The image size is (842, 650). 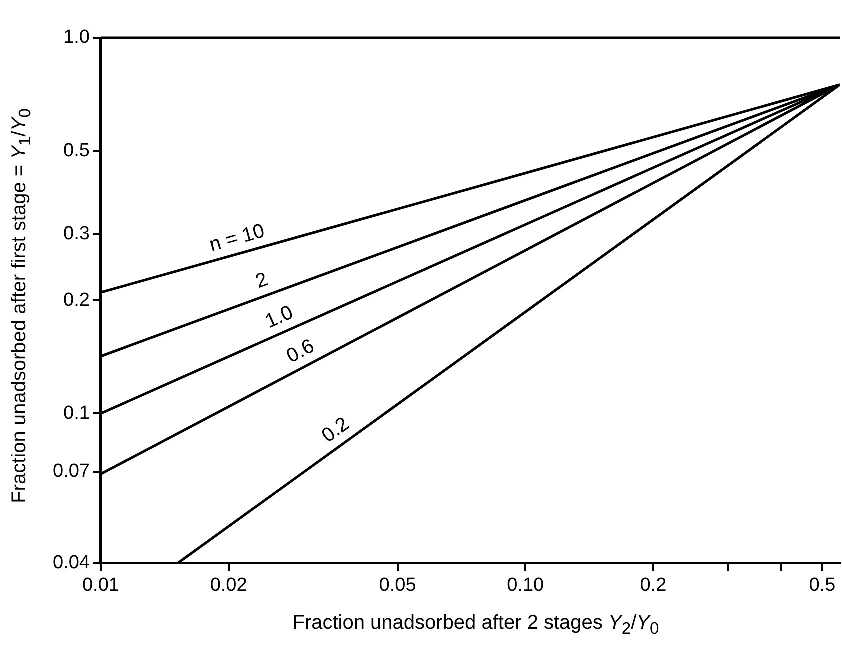 I want to click on annotation: 2, so click(x=261, y=281).